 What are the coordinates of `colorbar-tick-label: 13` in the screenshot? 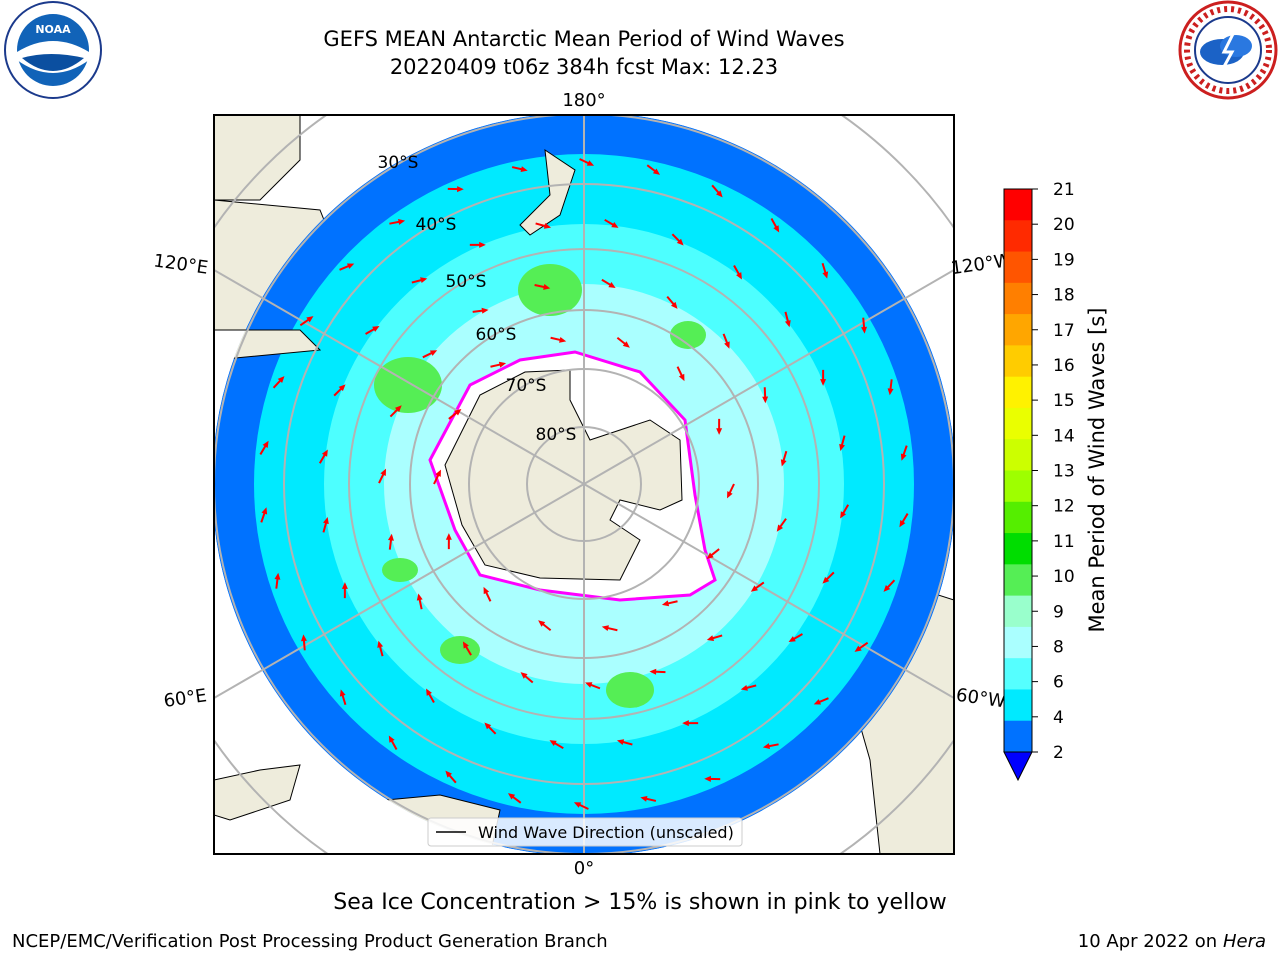 It's located at (1064, 472).